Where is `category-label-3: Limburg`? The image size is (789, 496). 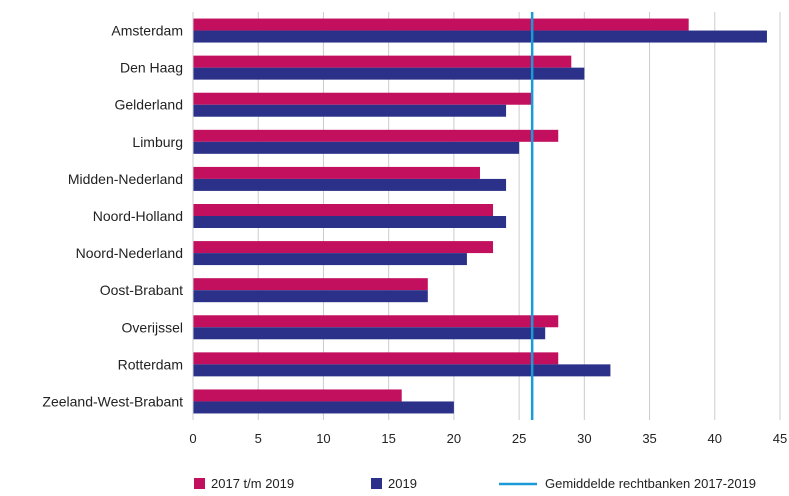
category-label-3: Limburg is located at coordinates (157, 142).